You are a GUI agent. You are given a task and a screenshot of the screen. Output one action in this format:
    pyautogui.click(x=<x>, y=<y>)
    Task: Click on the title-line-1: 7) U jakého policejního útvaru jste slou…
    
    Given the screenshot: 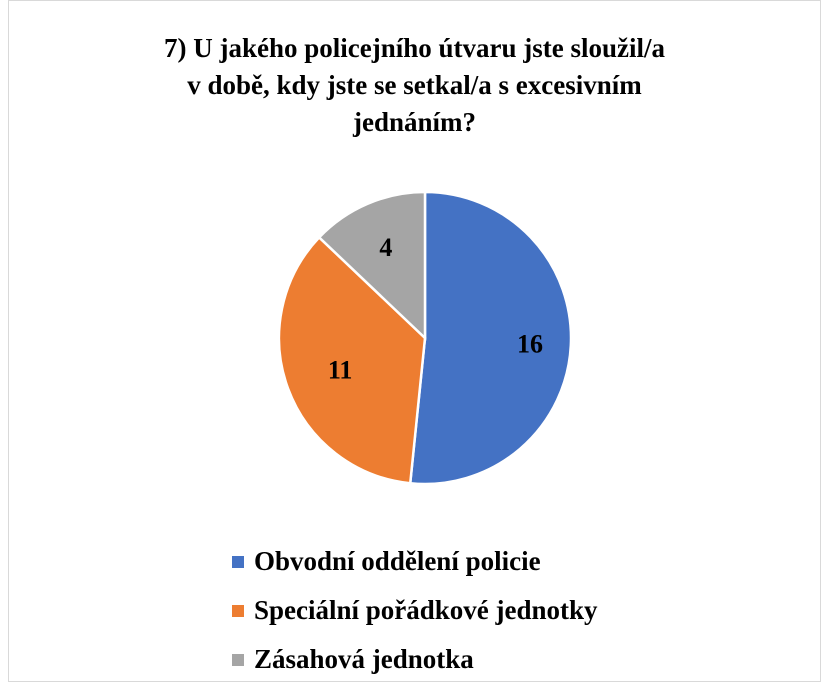 What is the action you would take?
    pyautogui.click(x=414, y=48)
    